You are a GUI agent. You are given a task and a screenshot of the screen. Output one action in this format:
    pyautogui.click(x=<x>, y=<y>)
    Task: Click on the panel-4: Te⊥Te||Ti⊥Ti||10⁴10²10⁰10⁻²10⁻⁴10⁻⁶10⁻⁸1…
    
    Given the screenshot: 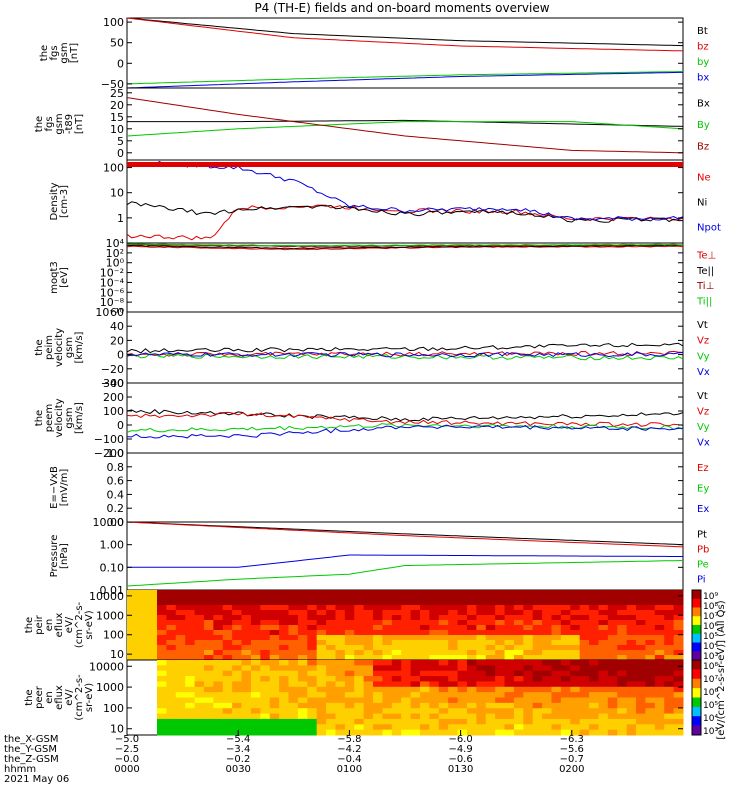 What is the action you would take?
    pyautogui.click(x=382, y=278)
    